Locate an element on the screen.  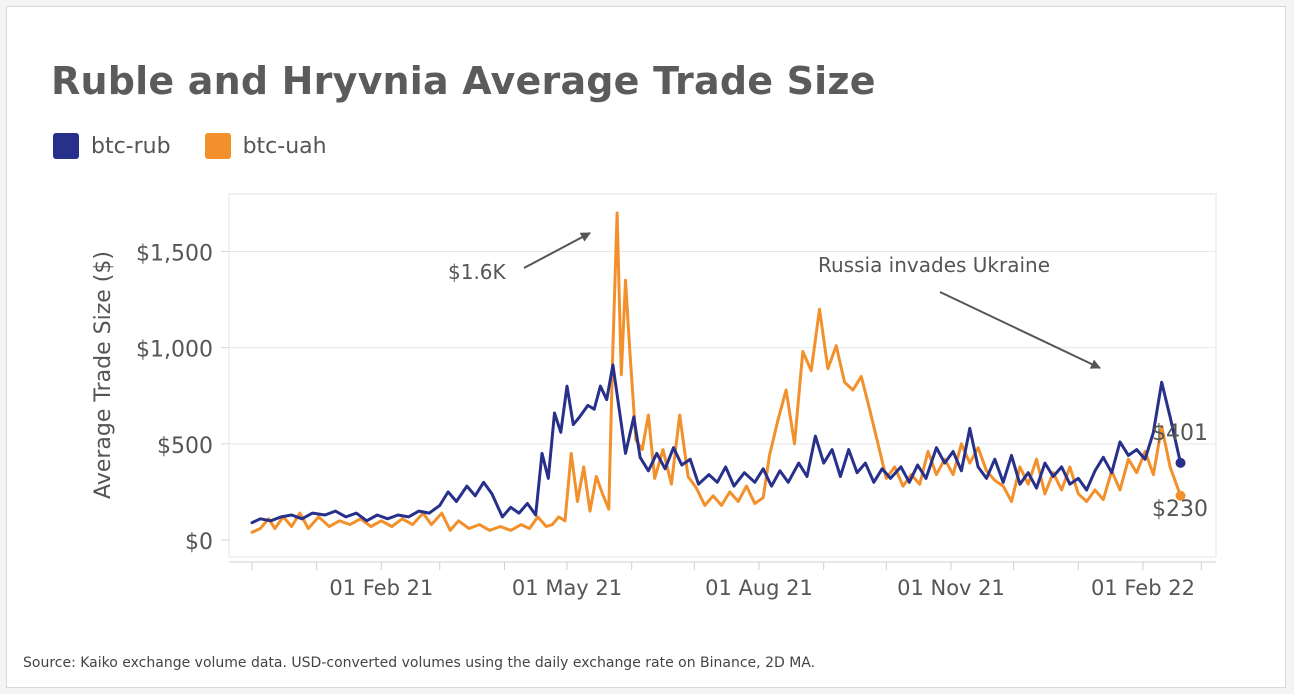
y-axis-title: Average Trade Size ($) is located at coordinates (103, 375).